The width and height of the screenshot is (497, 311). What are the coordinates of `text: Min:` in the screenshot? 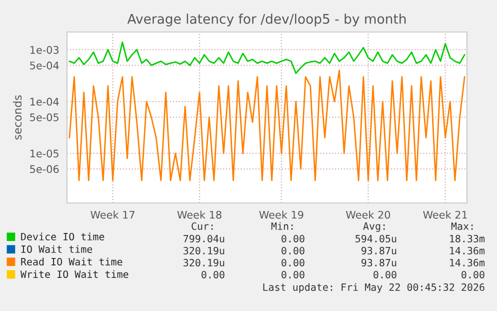 It's located at (282, 226).